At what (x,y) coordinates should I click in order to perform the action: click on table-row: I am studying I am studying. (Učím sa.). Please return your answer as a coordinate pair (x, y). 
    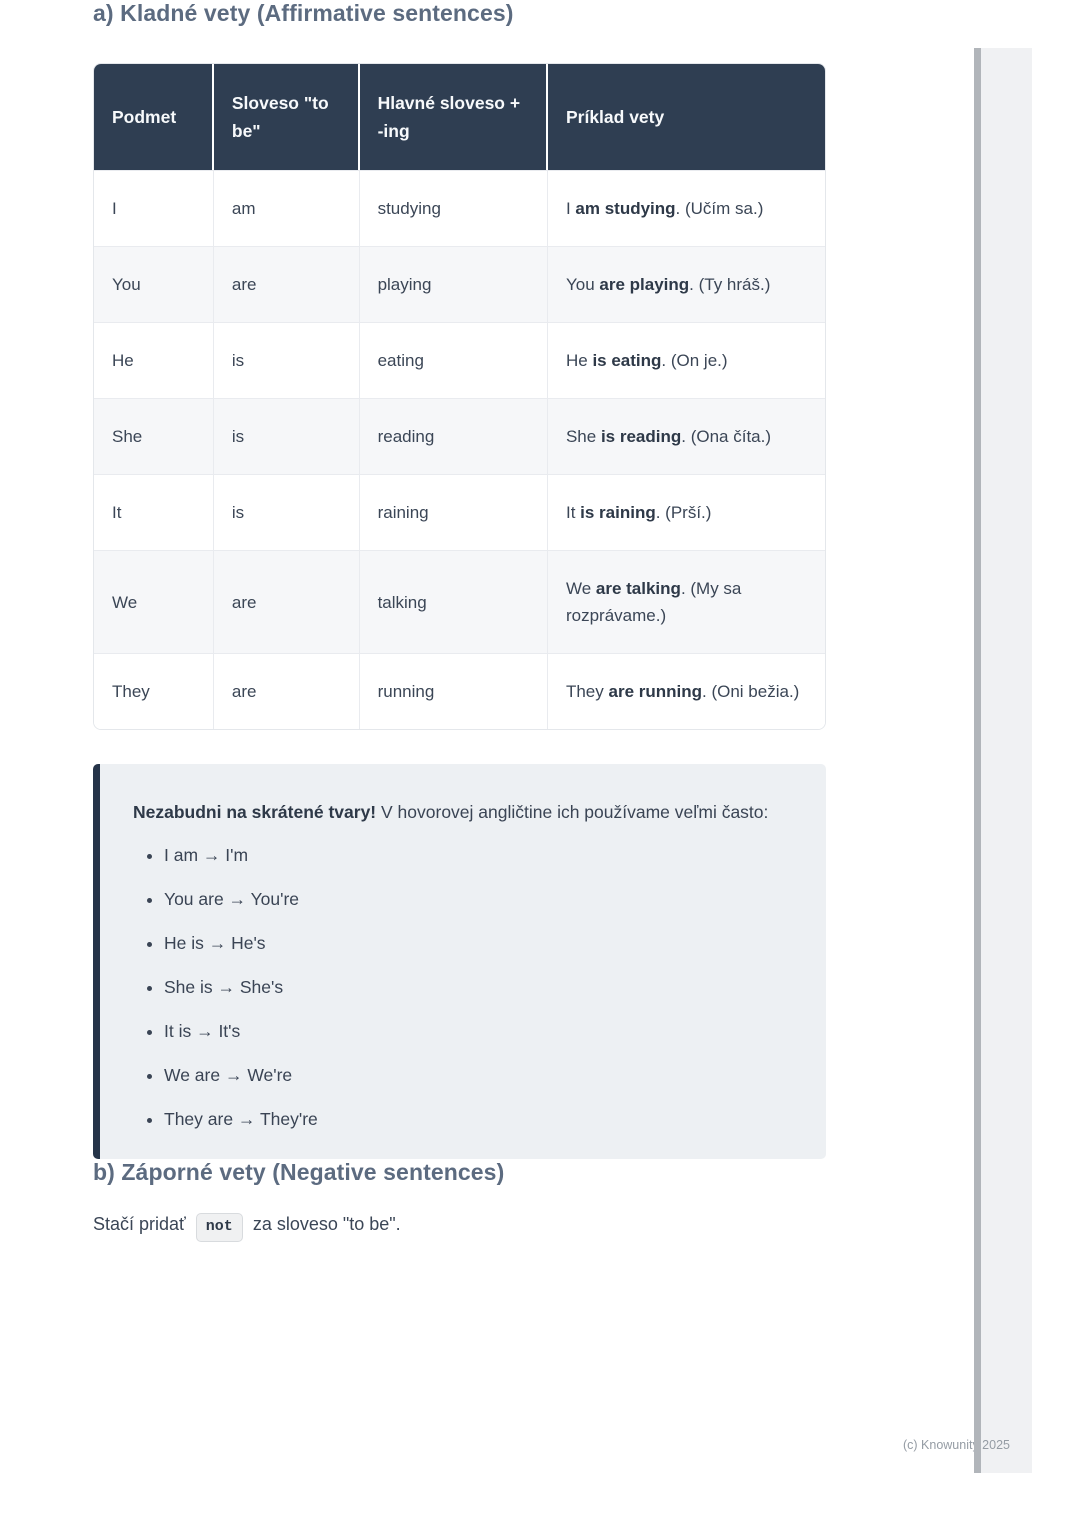
    Looking at the image, I should click on (459, 208).